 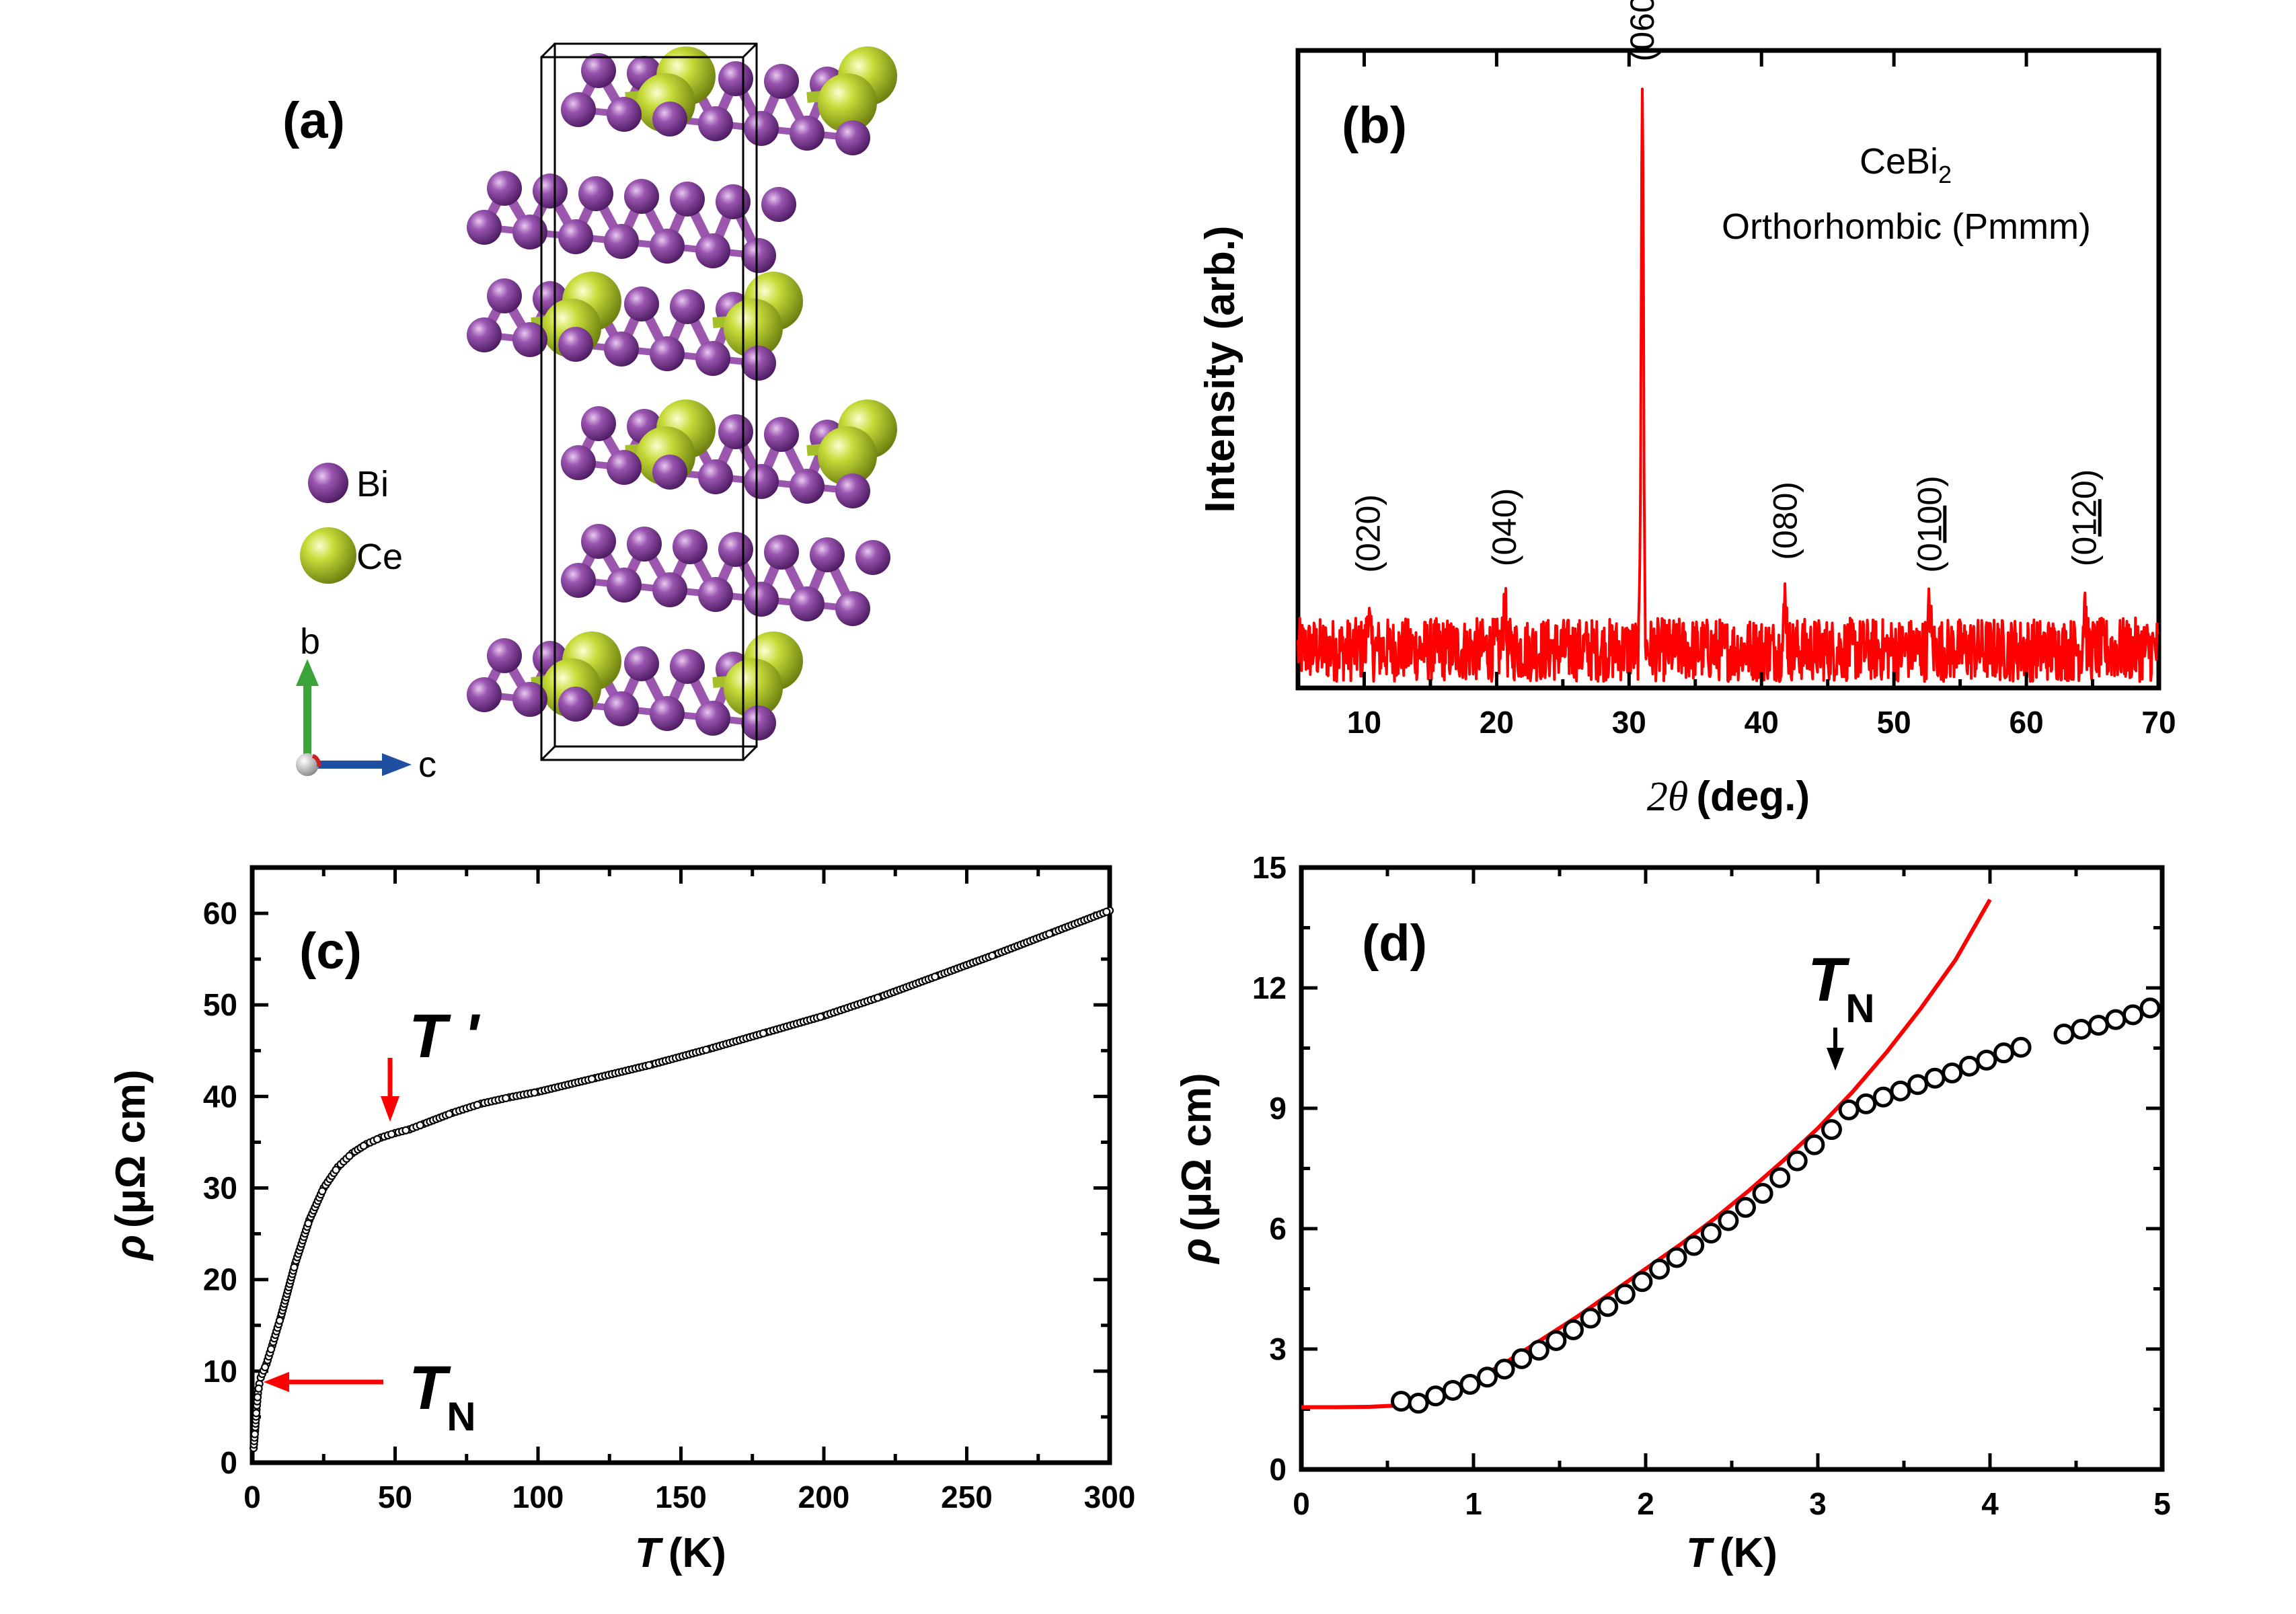 What do you see at coordinates (1667, 797) in the screenshot?
I see `two-theta-symbol: 2θ` at bounding box center [1667, 797].